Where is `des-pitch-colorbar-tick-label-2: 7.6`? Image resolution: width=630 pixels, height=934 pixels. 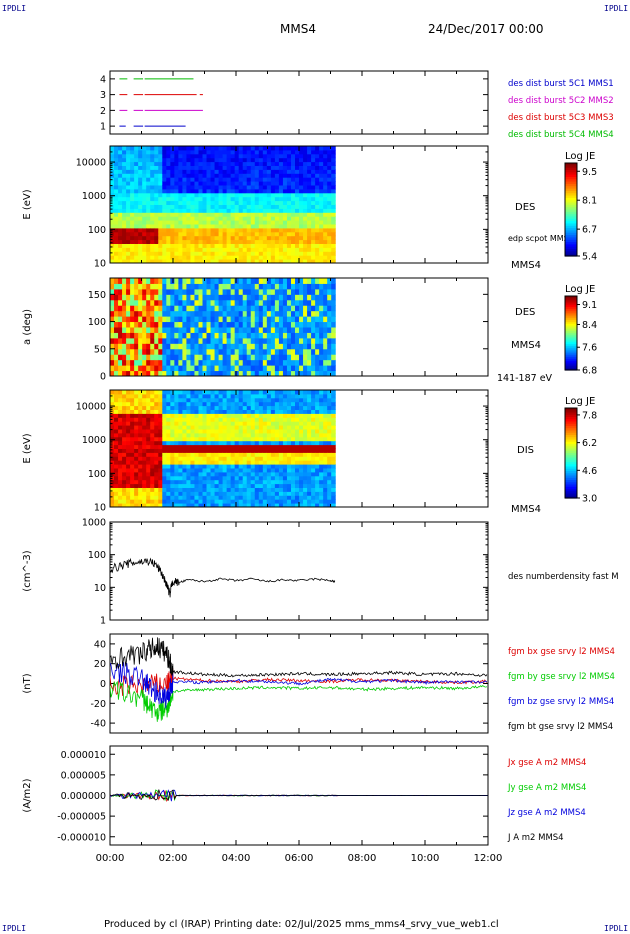 des-pitch-colorbar-tick-label-2: 7.6 is located at coordinates (589, 348).